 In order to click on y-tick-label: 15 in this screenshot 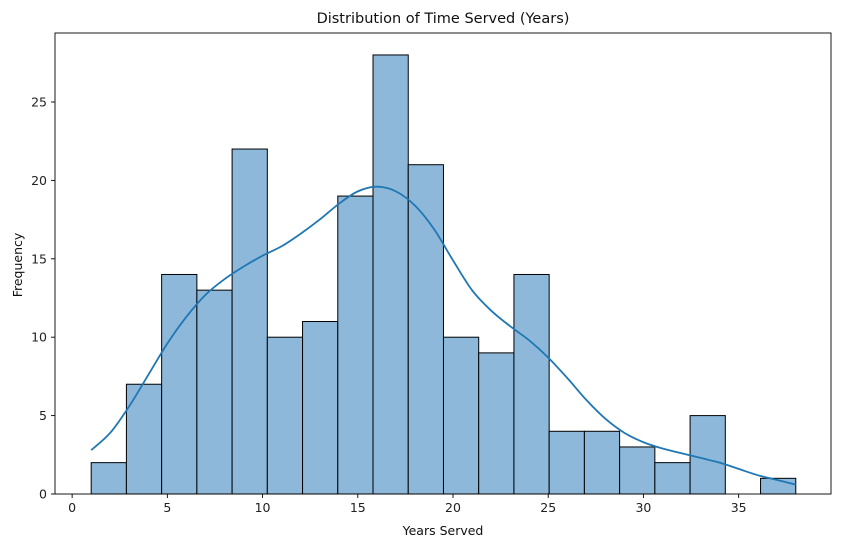, I will do `click(39, 258)`.